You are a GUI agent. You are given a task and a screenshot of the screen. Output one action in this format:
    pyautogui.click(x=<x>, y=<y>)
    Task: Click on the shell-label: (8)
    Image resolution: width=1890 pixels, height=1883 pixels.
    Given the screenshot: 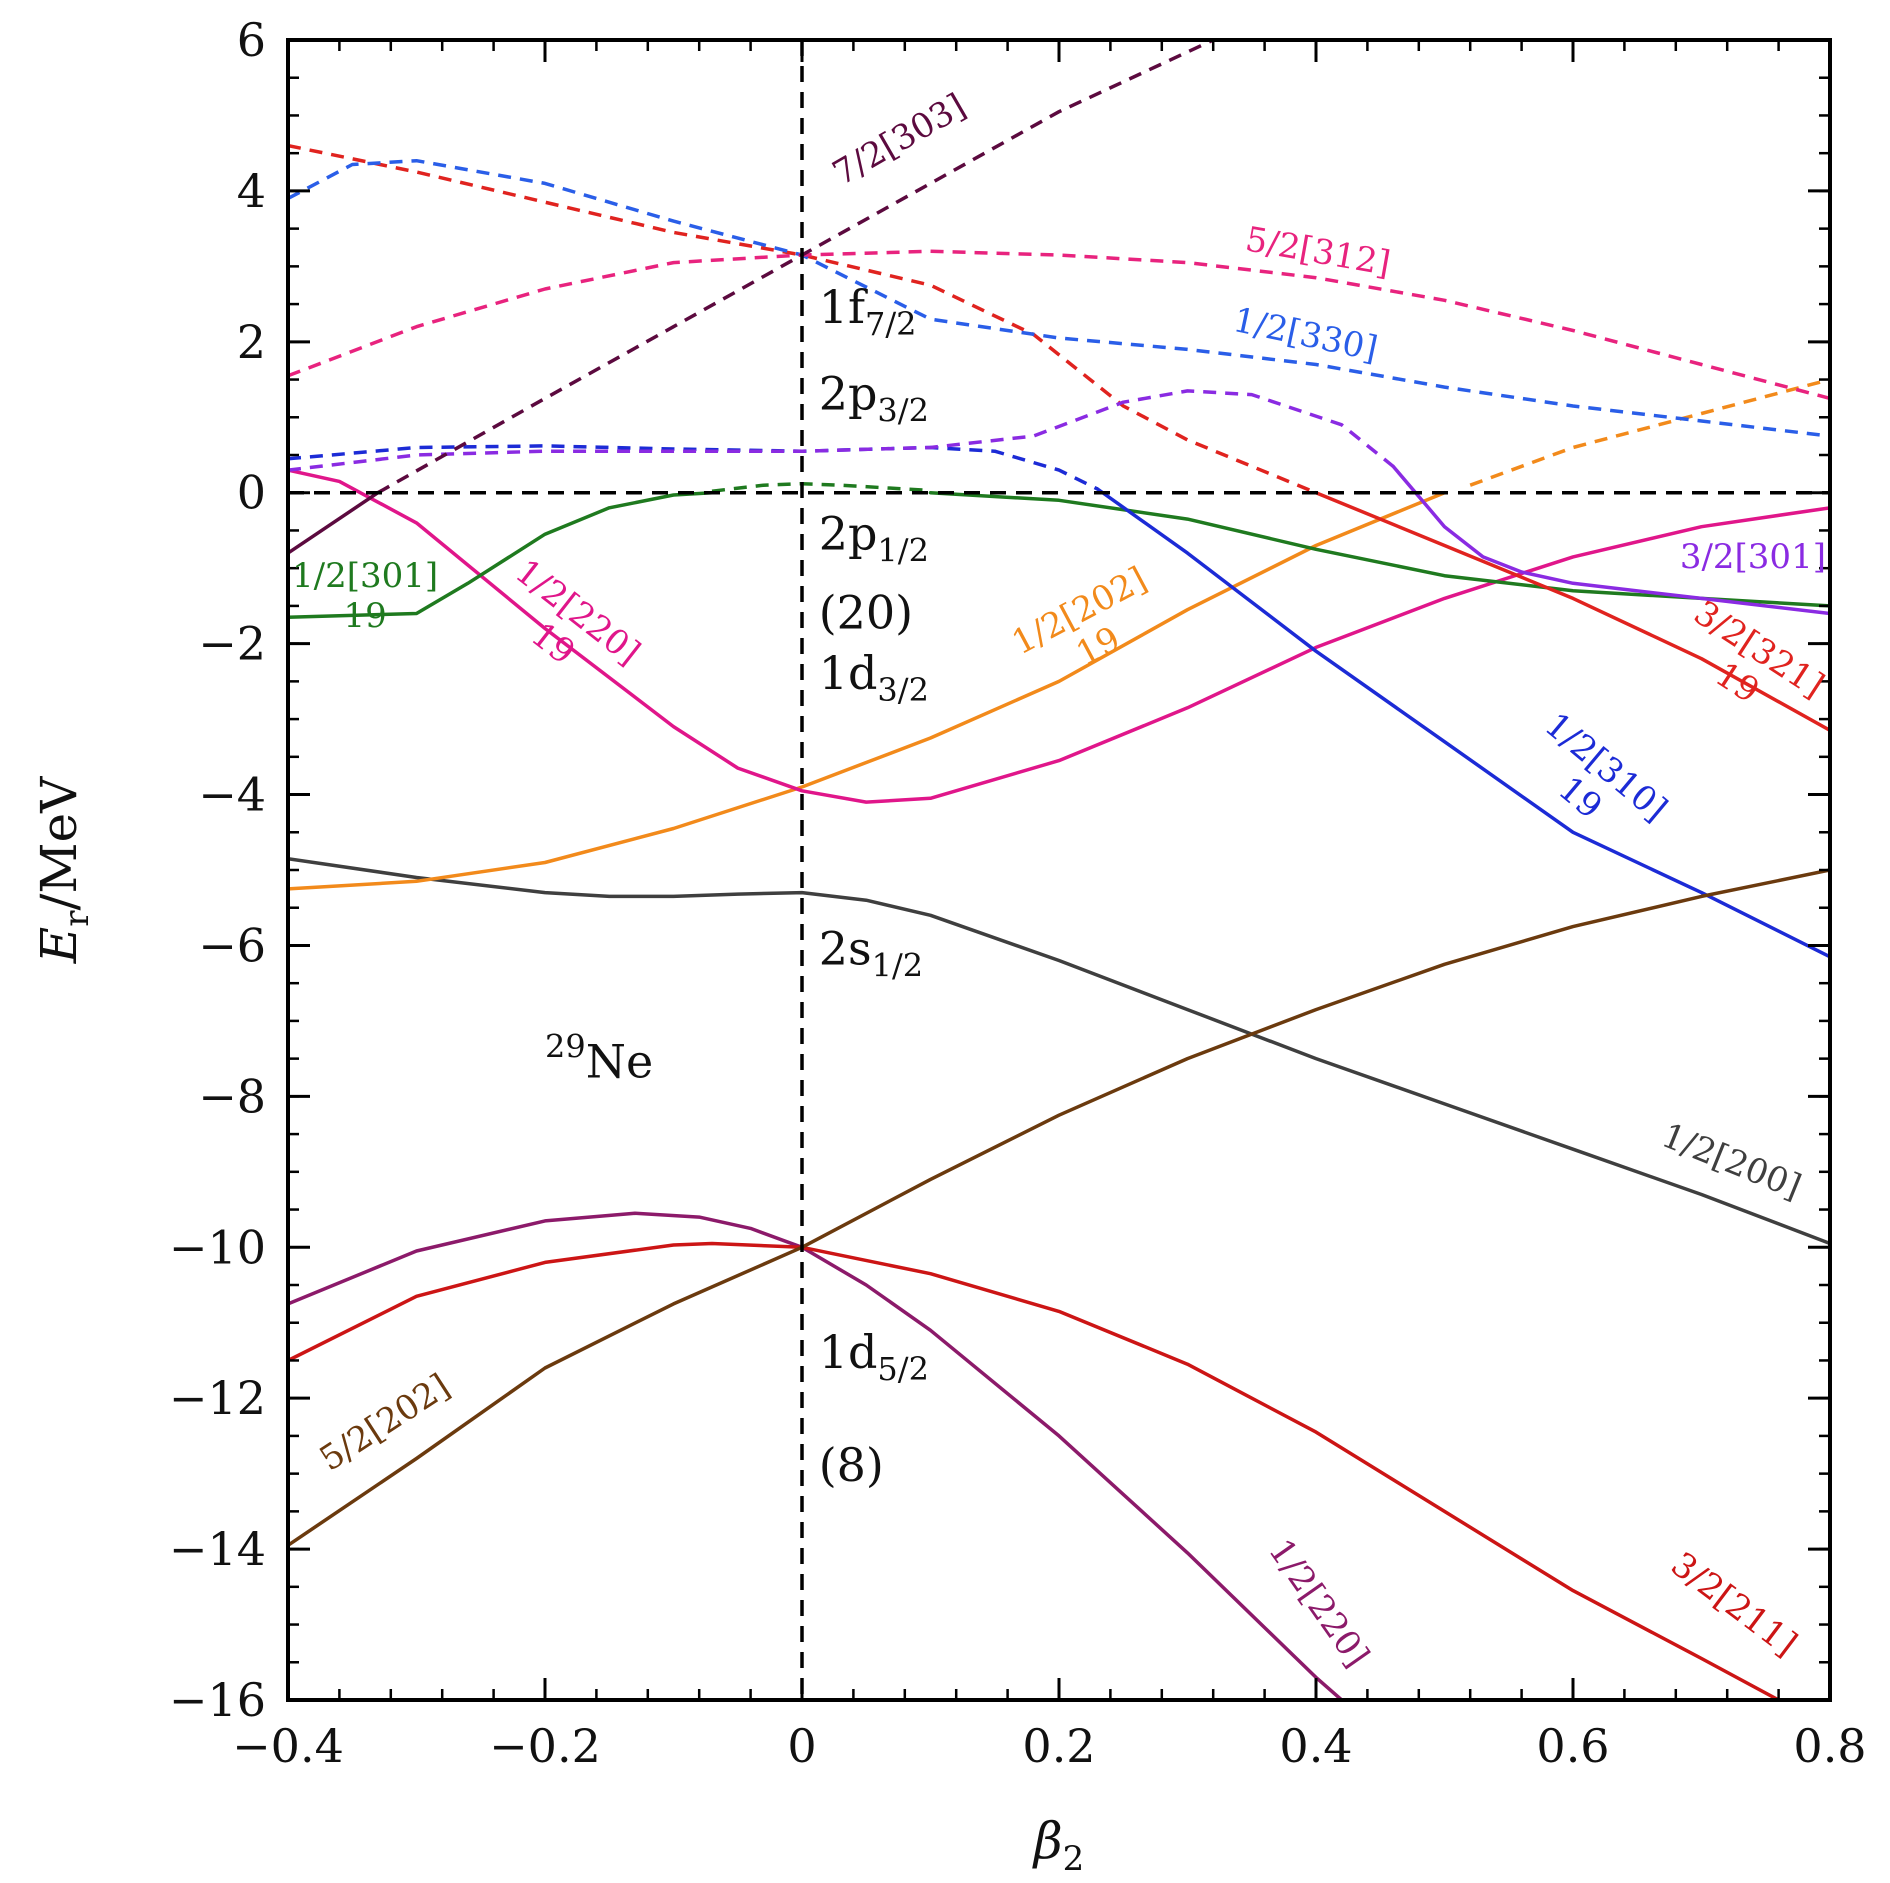 What is the action you would take?
    pyautogui.click(x=851, y=1465)
    